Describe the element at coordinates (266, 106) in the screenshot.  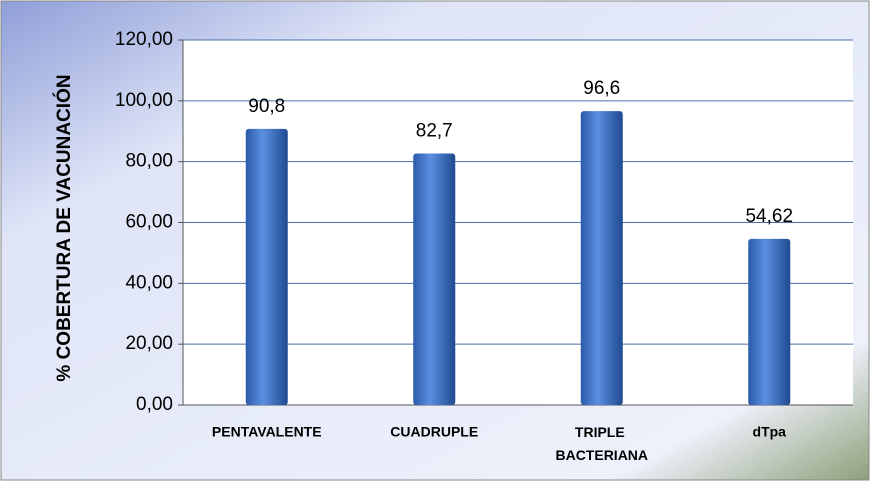
I see `value-label: 90,8` at that location.